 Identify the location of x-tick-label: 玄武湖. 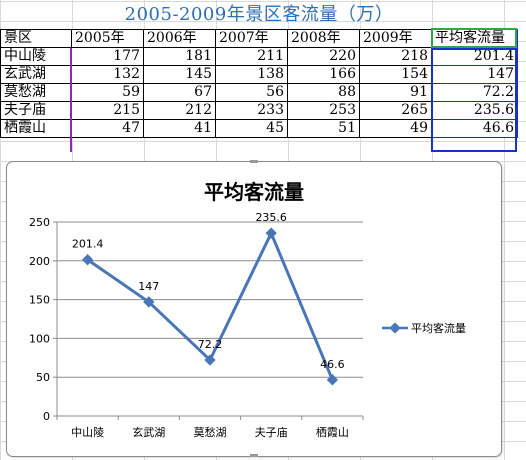
(148, 432).